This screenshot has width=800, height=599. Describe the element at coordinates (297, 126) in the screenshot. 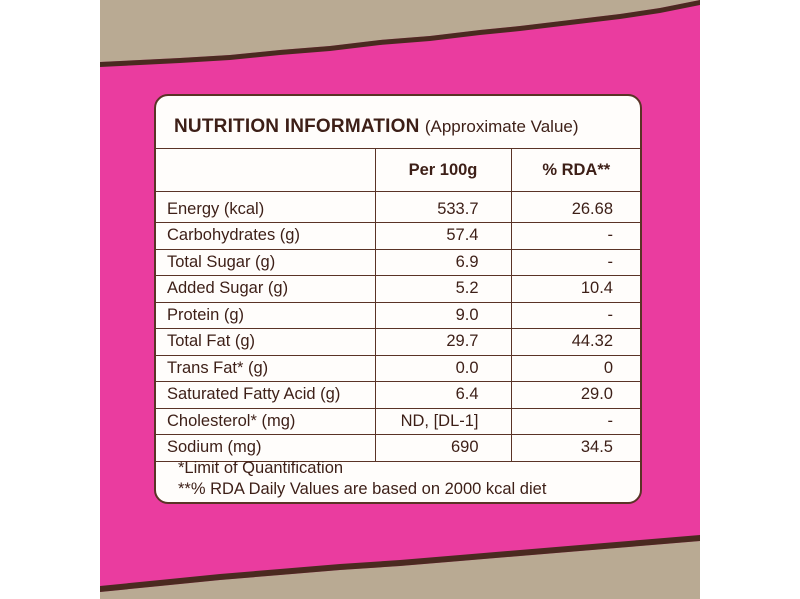

I see `label-title-main: NUTRITION INFORMATION` at that location.